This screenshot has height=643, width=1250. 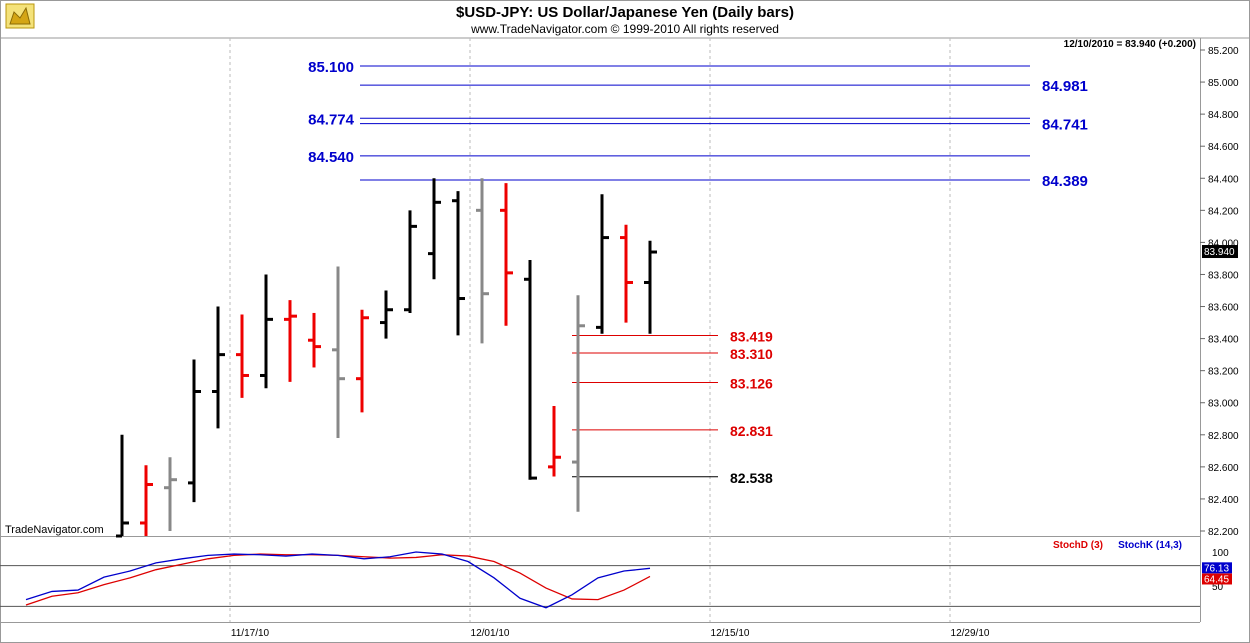 What do you see at coordinates (1223, 308) in the screenshot?
I see `price-tick-label: 83.600` at bounding box center [1223, 308].